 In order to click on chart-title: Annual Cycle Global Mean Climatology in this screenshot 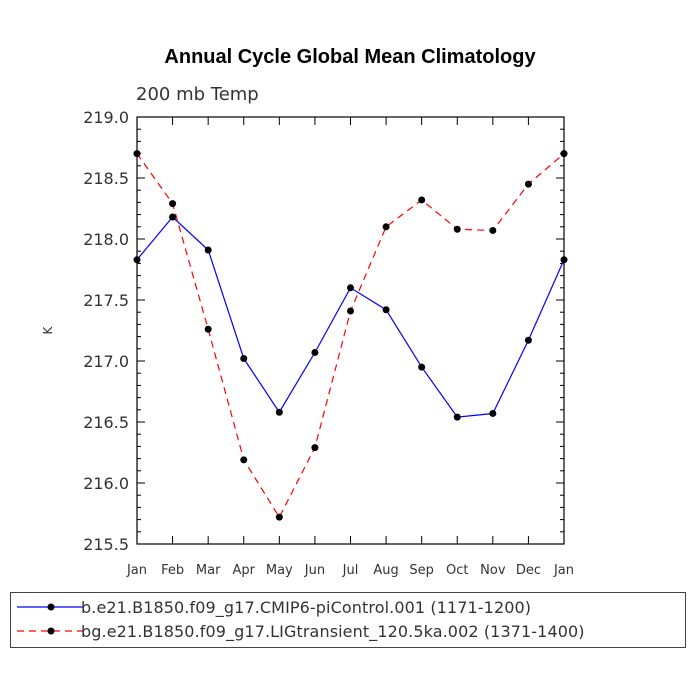, I will do `click(350, 57)`.